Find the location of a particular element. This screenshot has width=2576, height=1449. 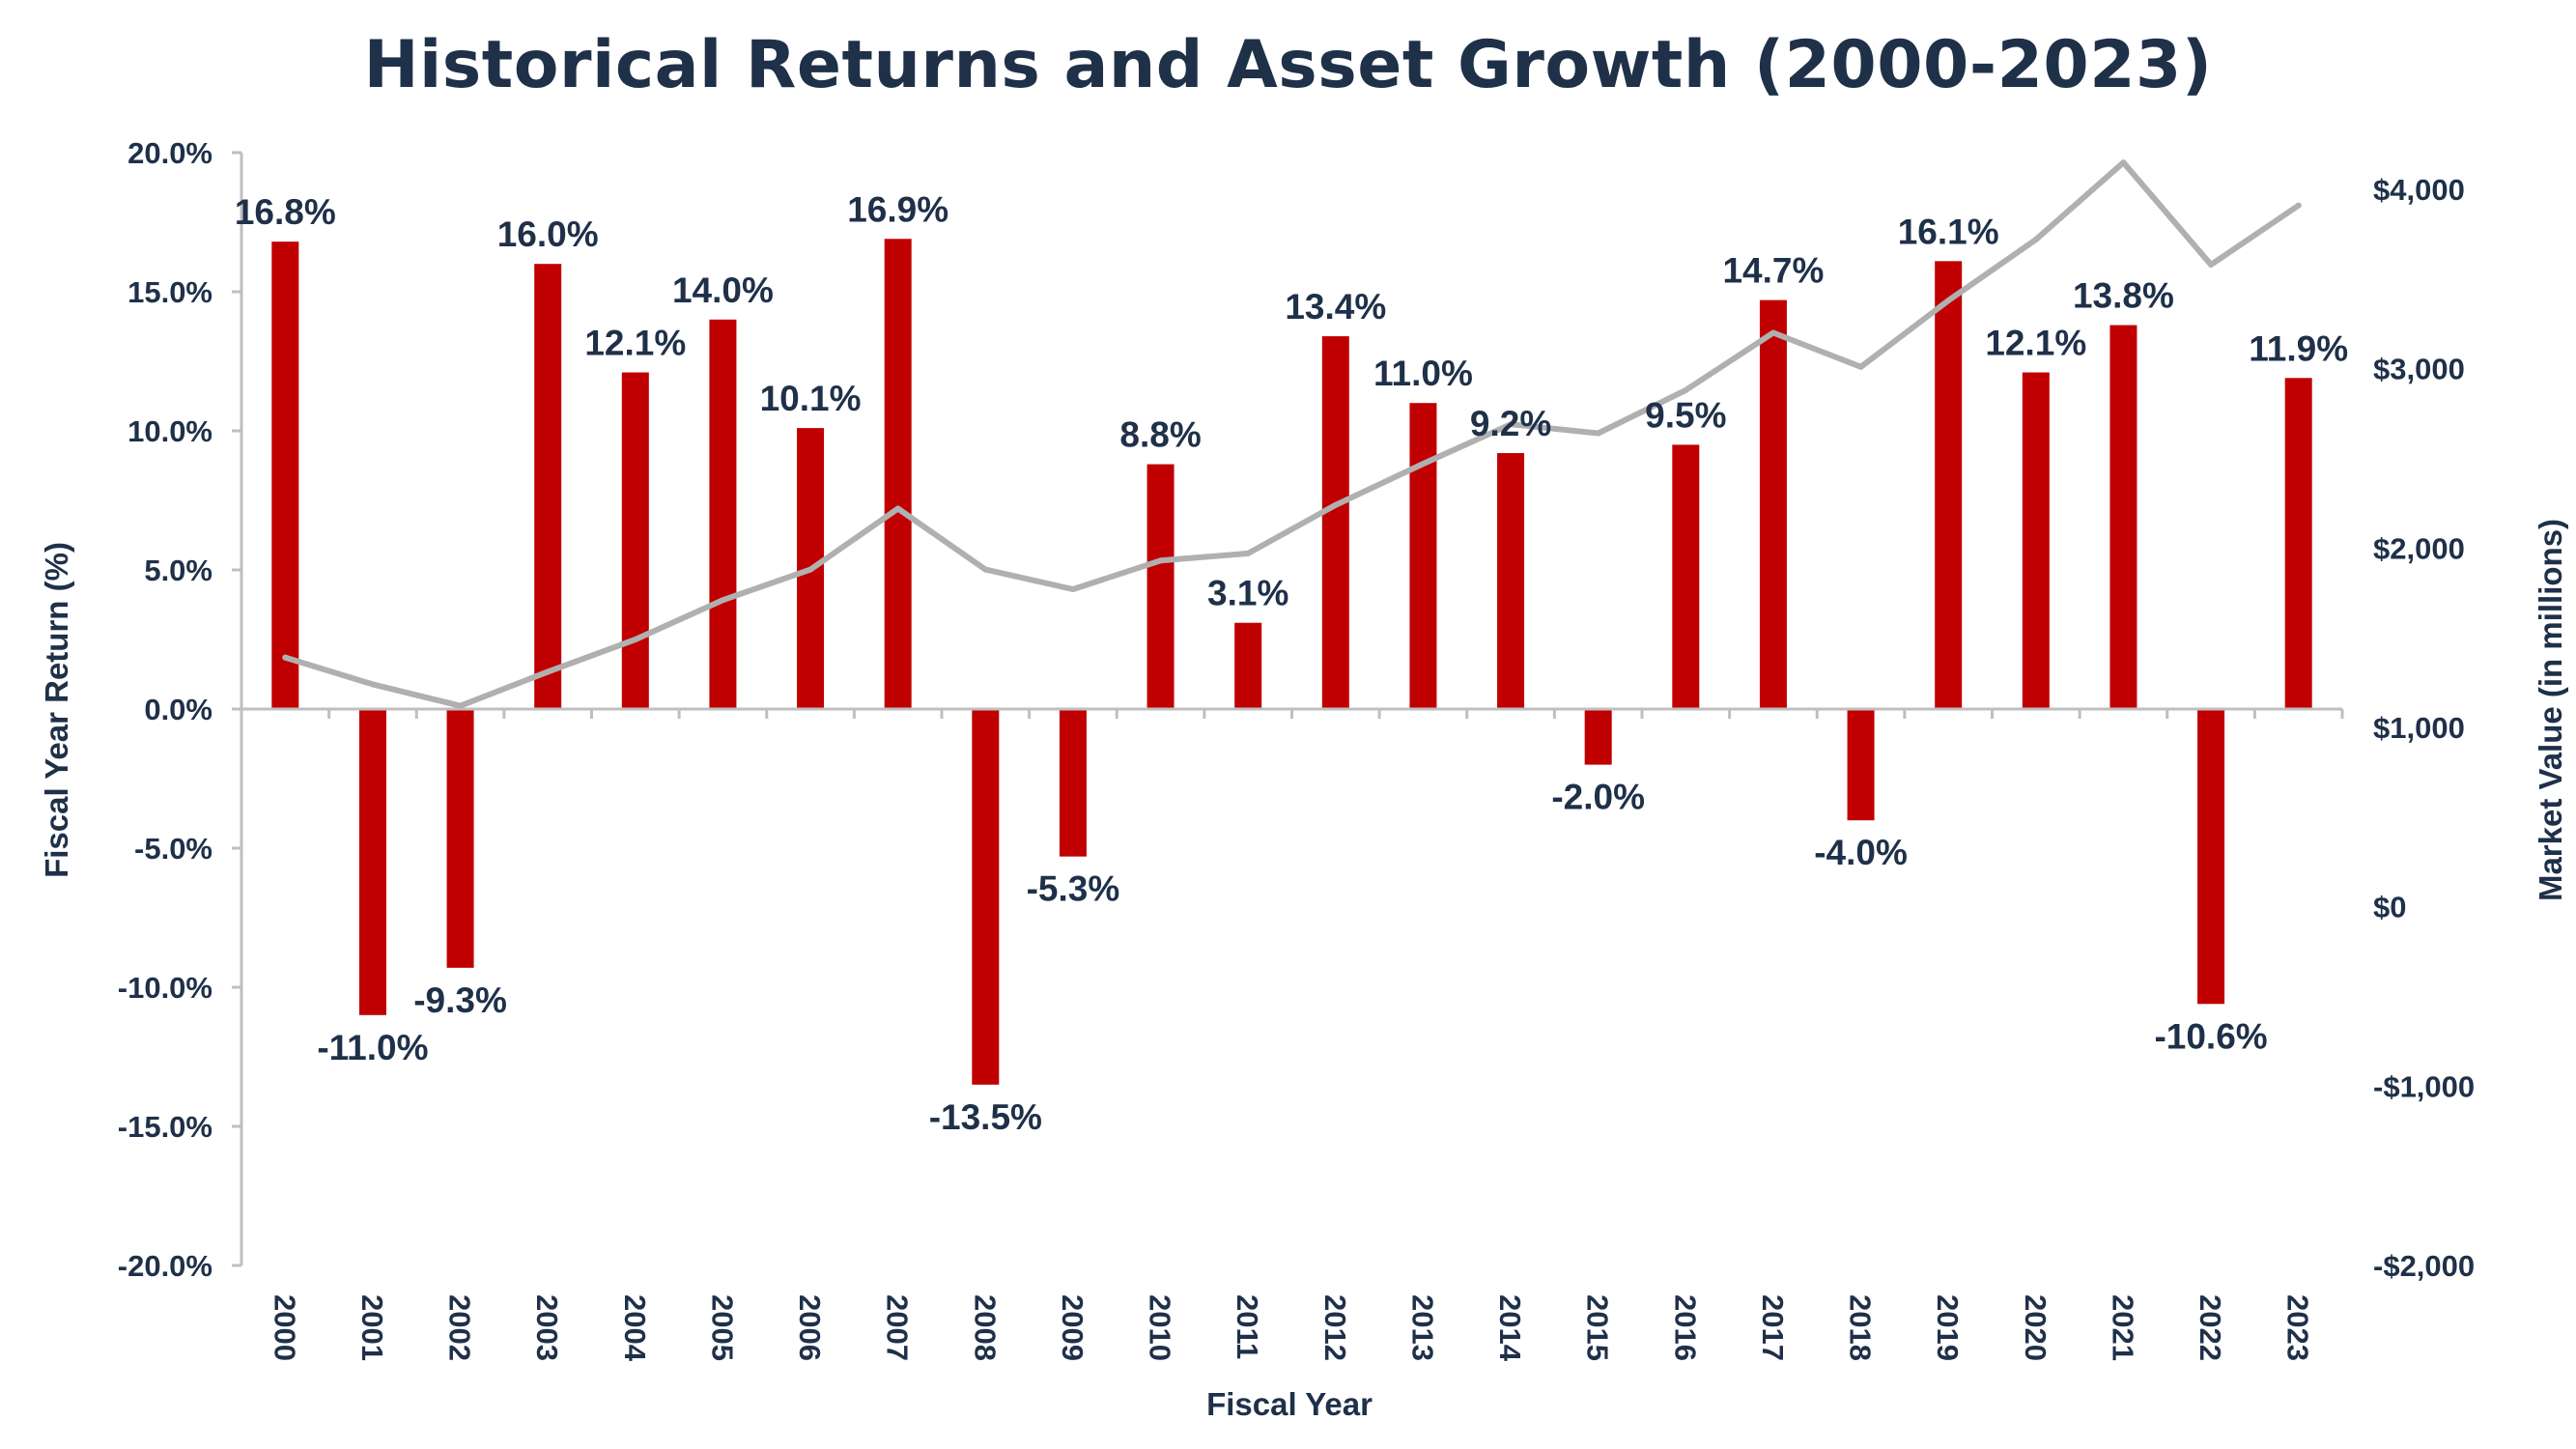

x-tick-label: 2019 is located at coordinates (1948, 1327).